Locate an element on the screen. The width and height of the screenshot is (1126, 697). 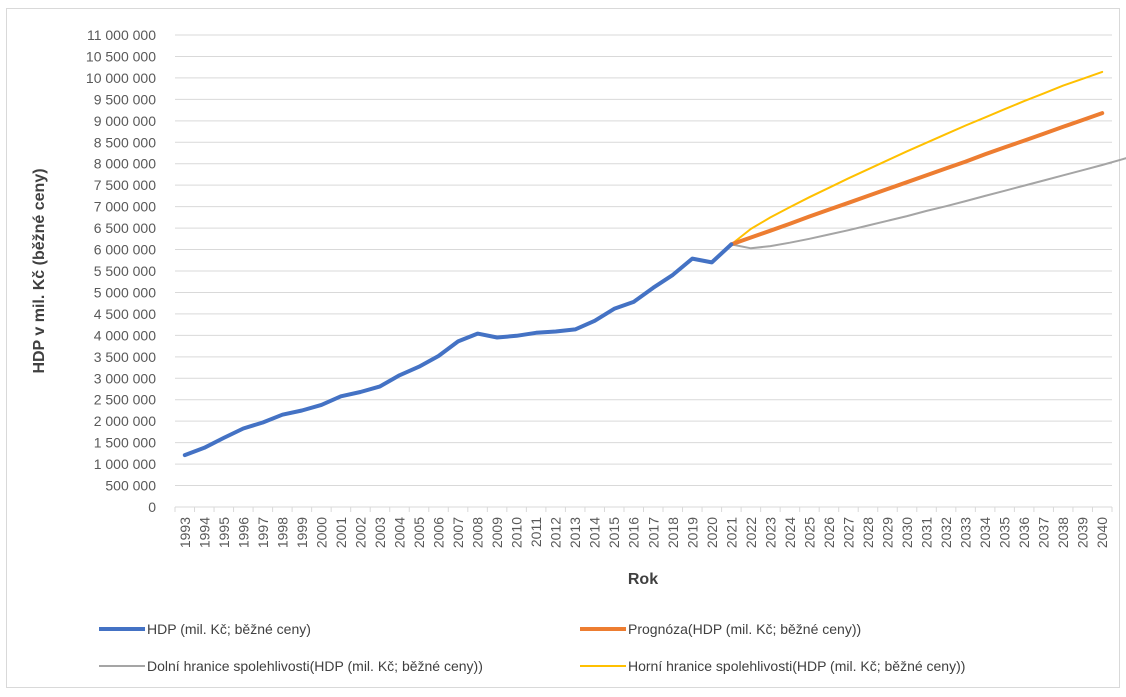
y-tick-label: 7 500 000 is located at coordinates (125, 185).